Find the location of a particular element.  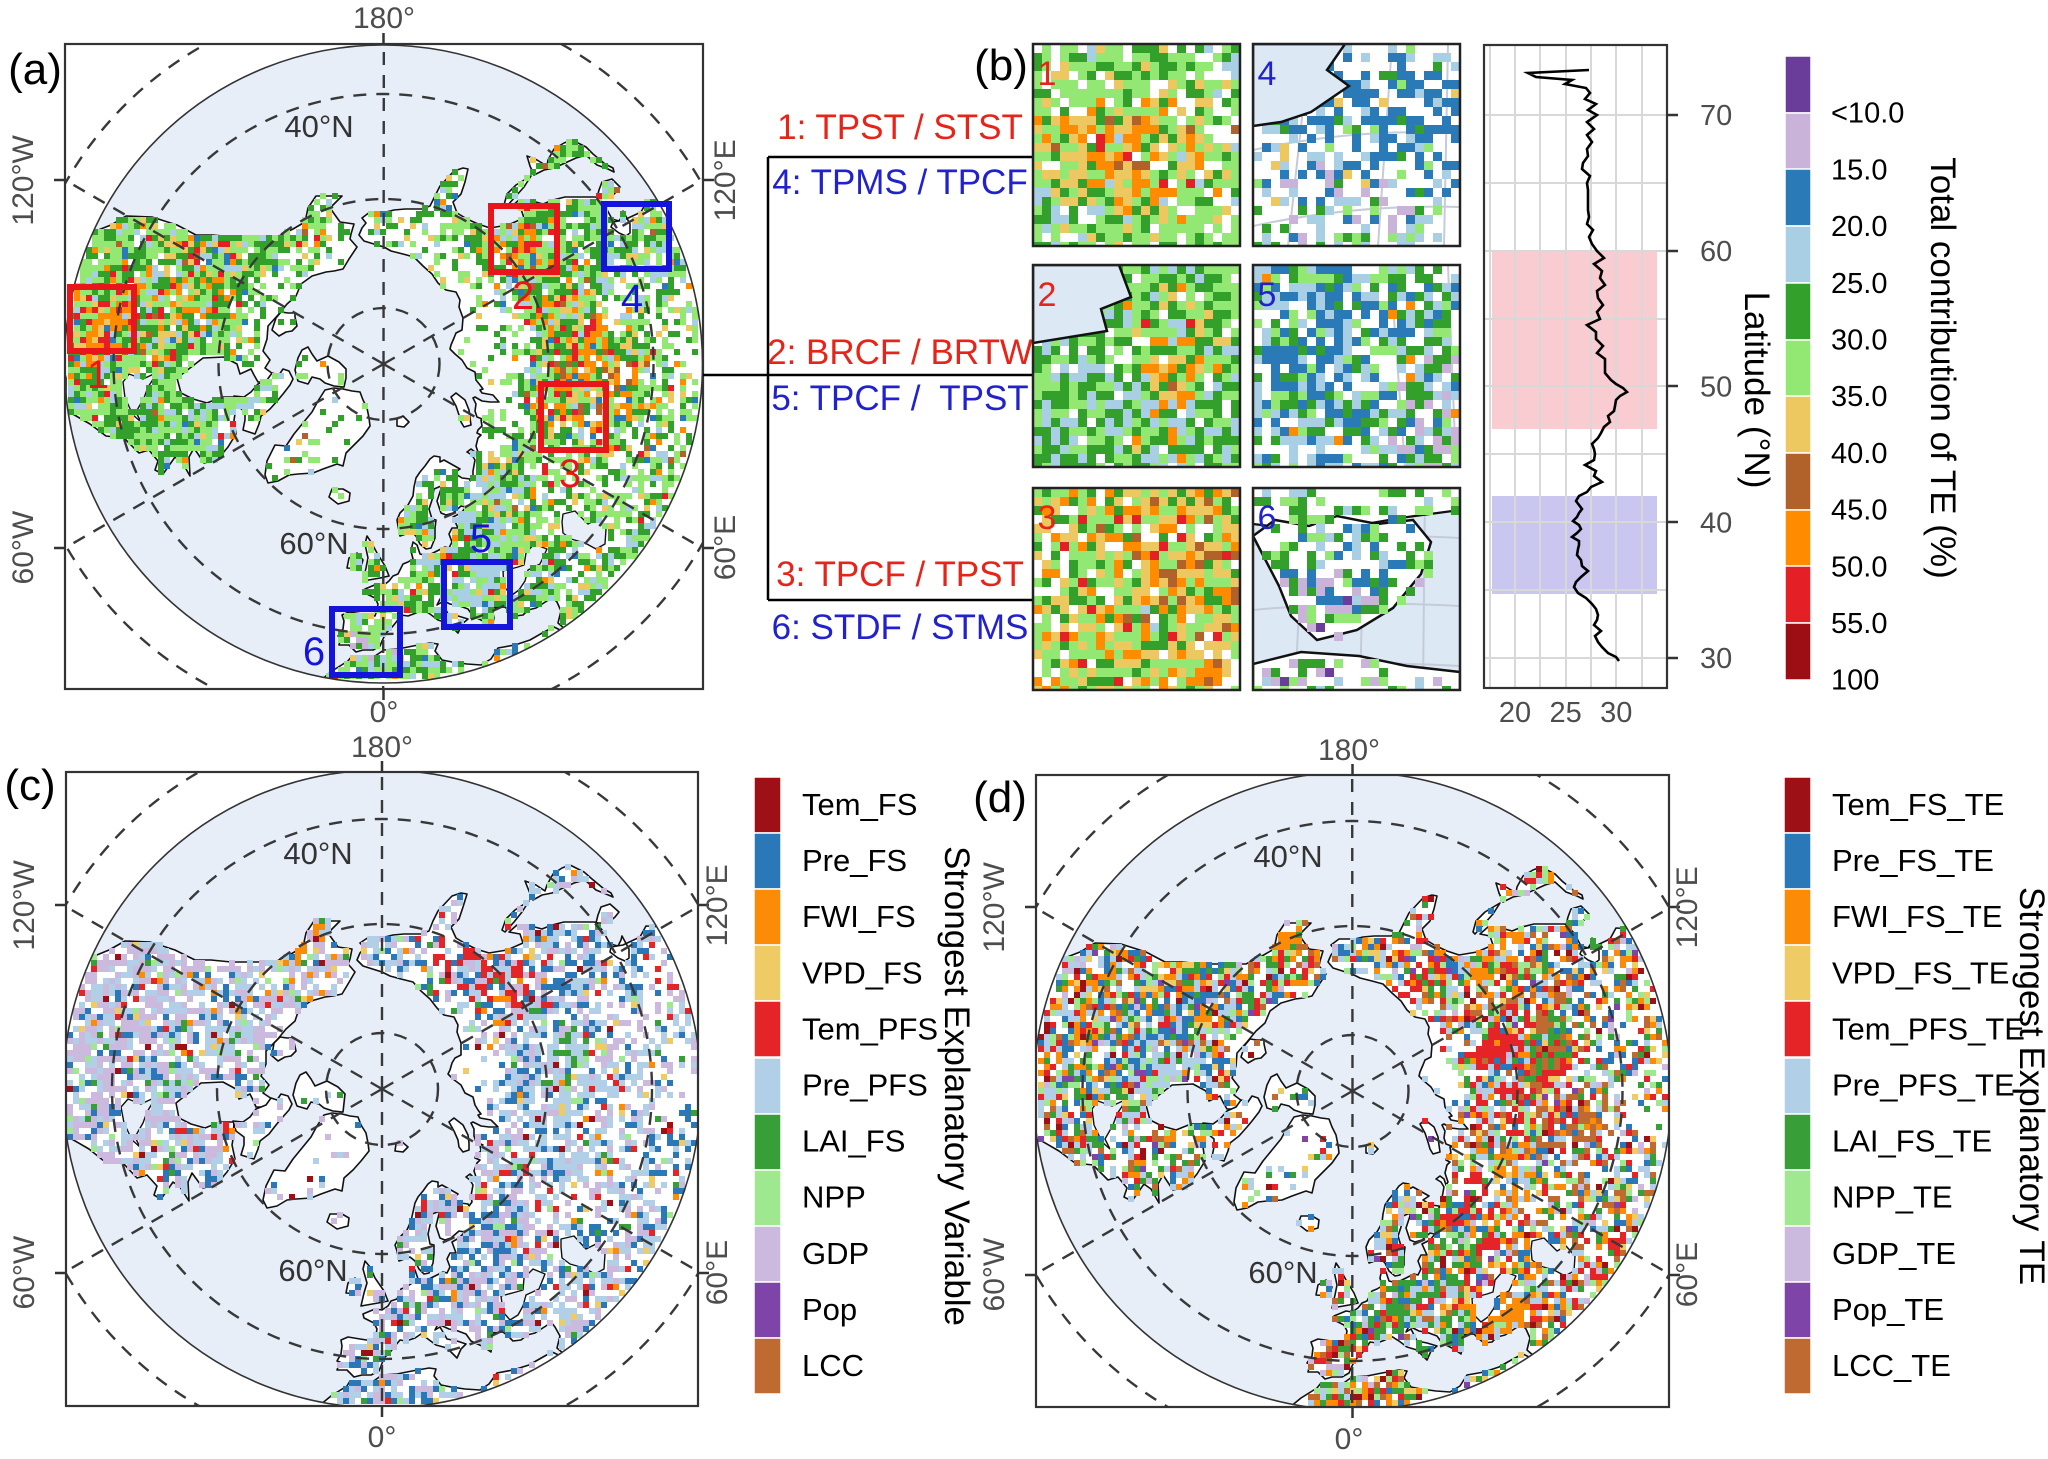

svg-text: Tem_PFS is located at coordinates (870, 1028).